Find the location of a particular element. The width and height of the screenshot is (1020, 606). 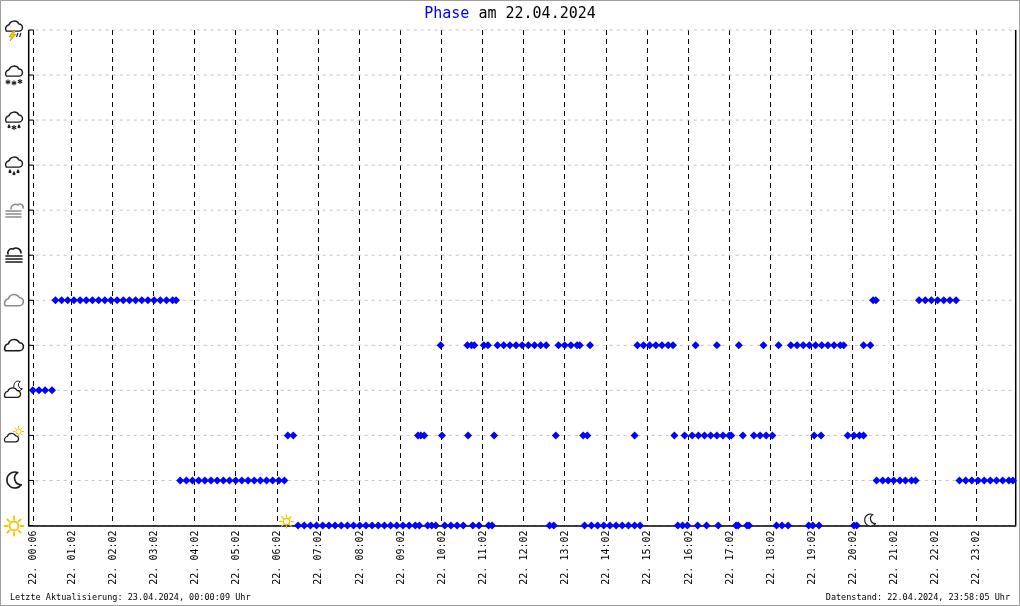

x-tick-label: 22. 15:02 is located at coordinates (647, 557).